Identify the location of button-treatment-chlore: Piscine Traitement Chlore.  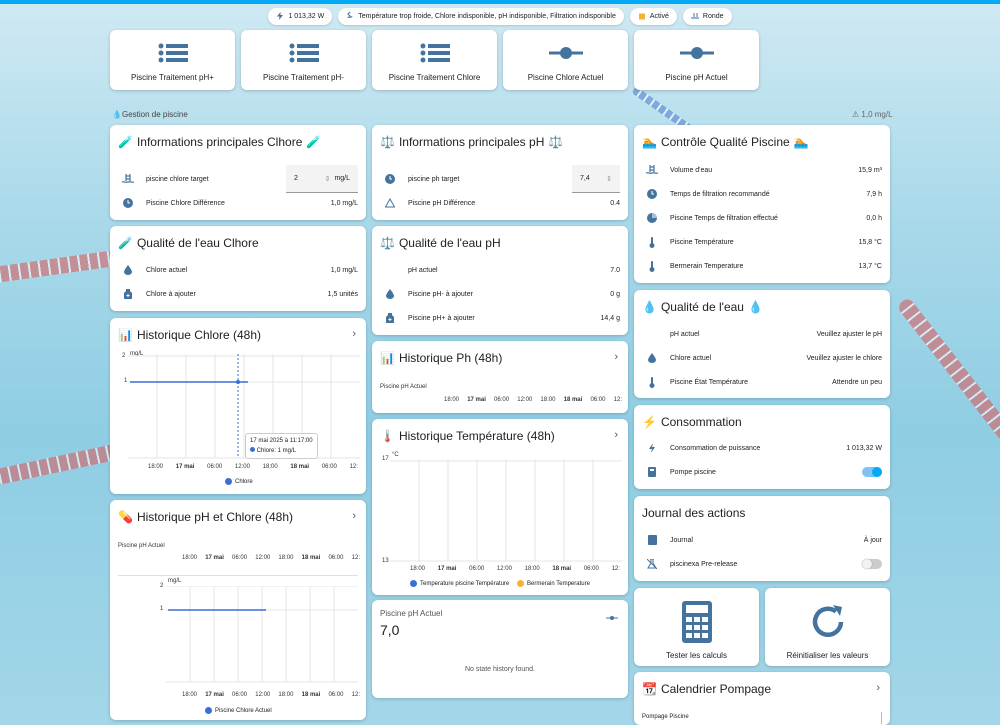
(434, 60).